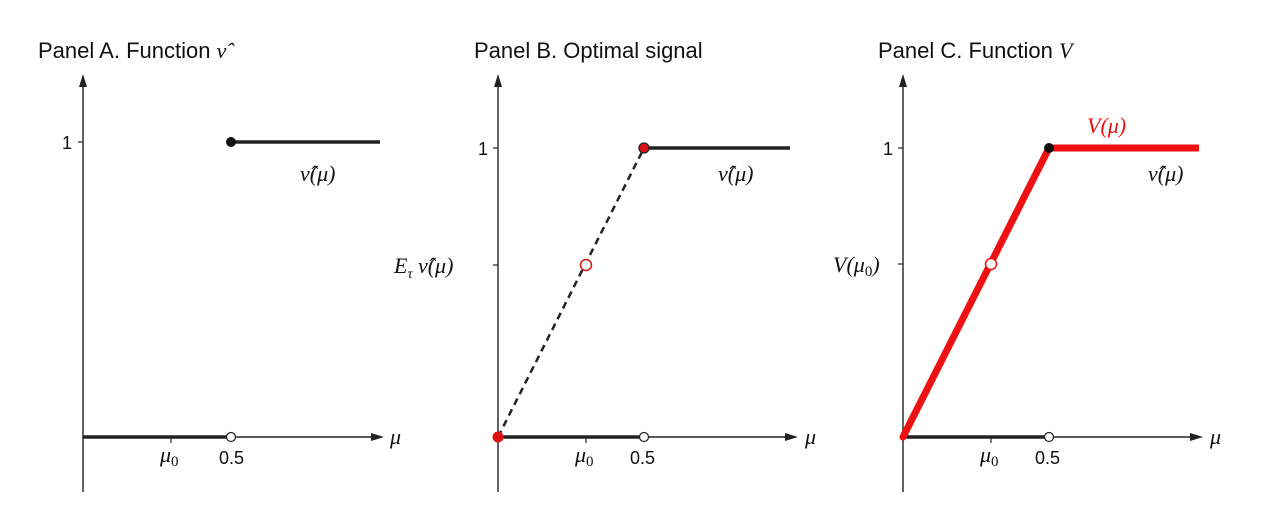 The width and height of the screenshot is (1266, 532). I want to click on panel-a-series-label: ν̂(μ), so click(317, 173).